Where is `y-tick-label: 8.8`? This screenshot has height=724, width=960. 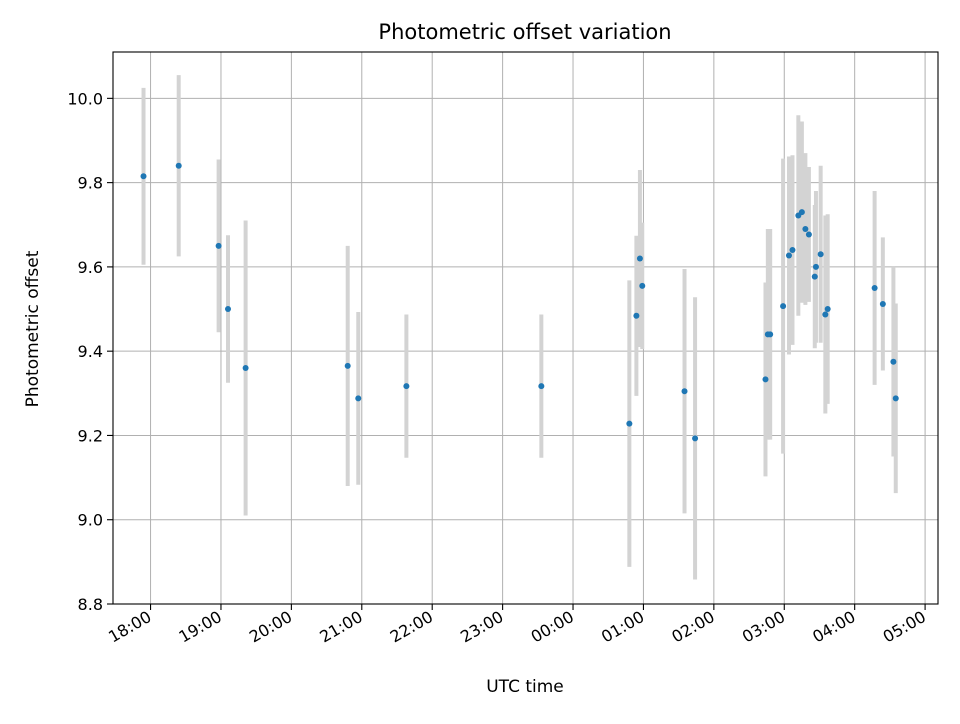 y-tick-label: 8.8 is located at coordinates (90, 604).